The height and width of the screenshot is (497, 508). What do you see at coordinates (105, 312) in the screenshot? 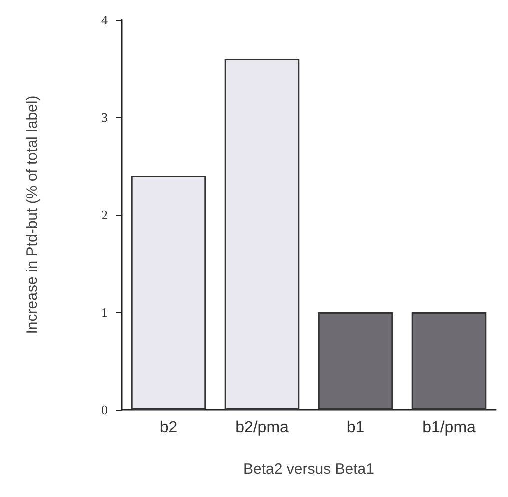
I see `y-tick-label: 1` at bounding box center [105, 312].